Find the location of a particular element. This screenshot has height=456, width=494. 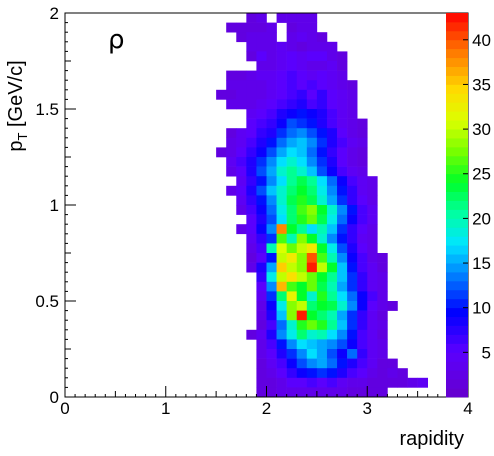

x-axis-title: rapidity is located at coordinates (432, 439).